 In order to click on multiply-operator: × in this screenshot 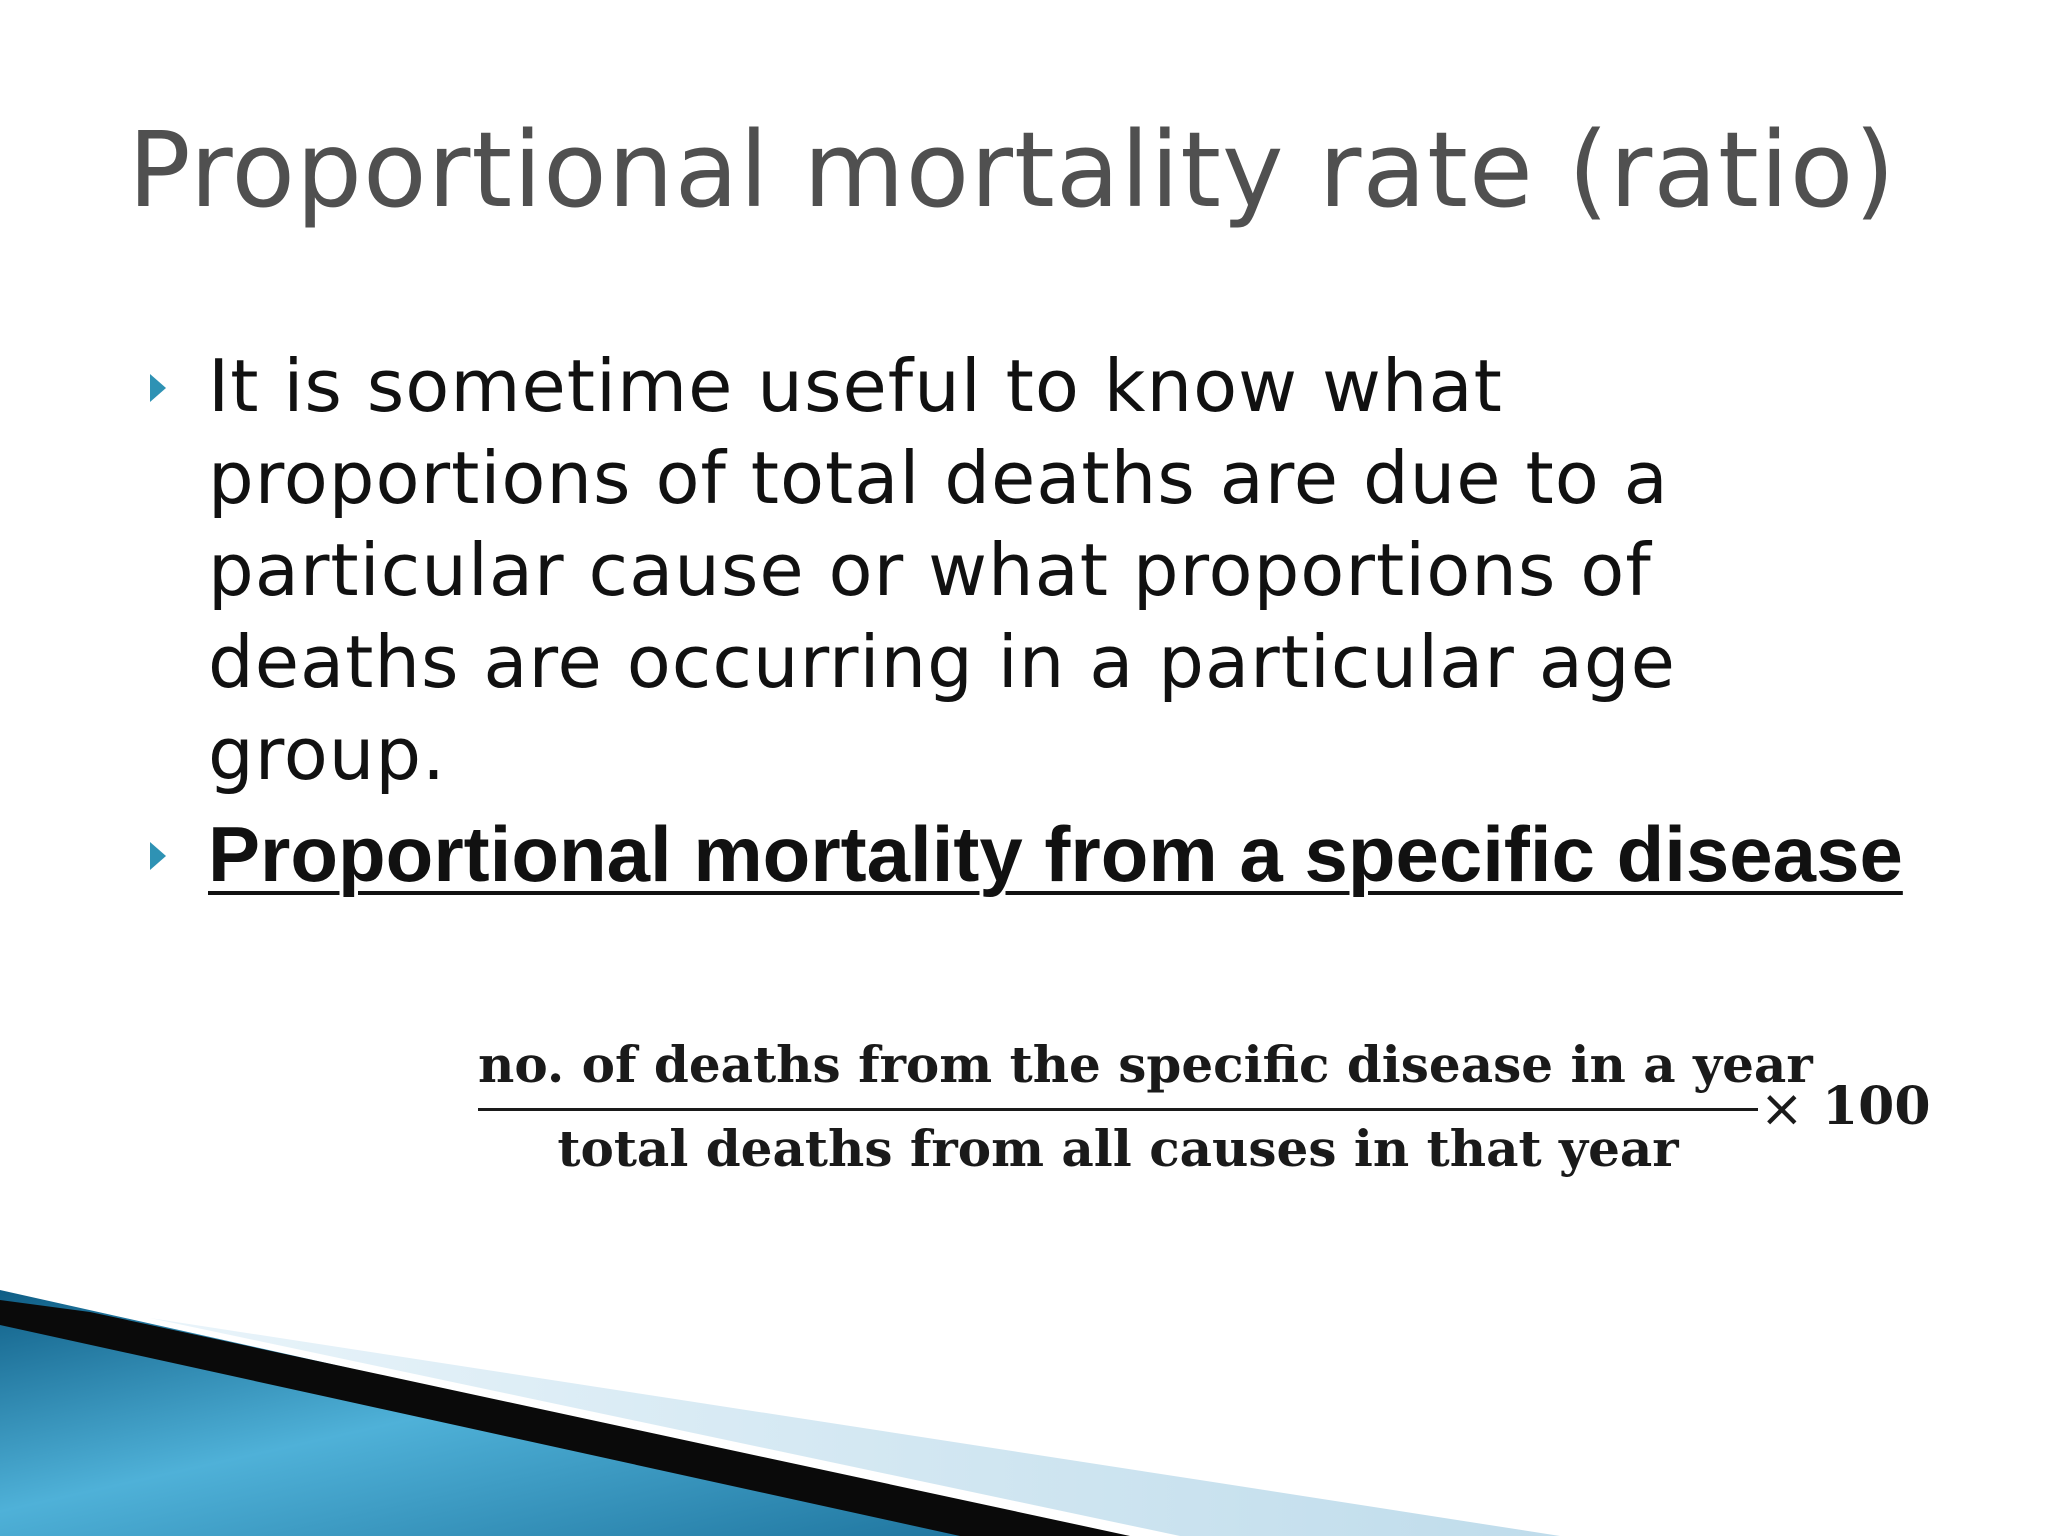, I will do `click(1782, 1109)`.